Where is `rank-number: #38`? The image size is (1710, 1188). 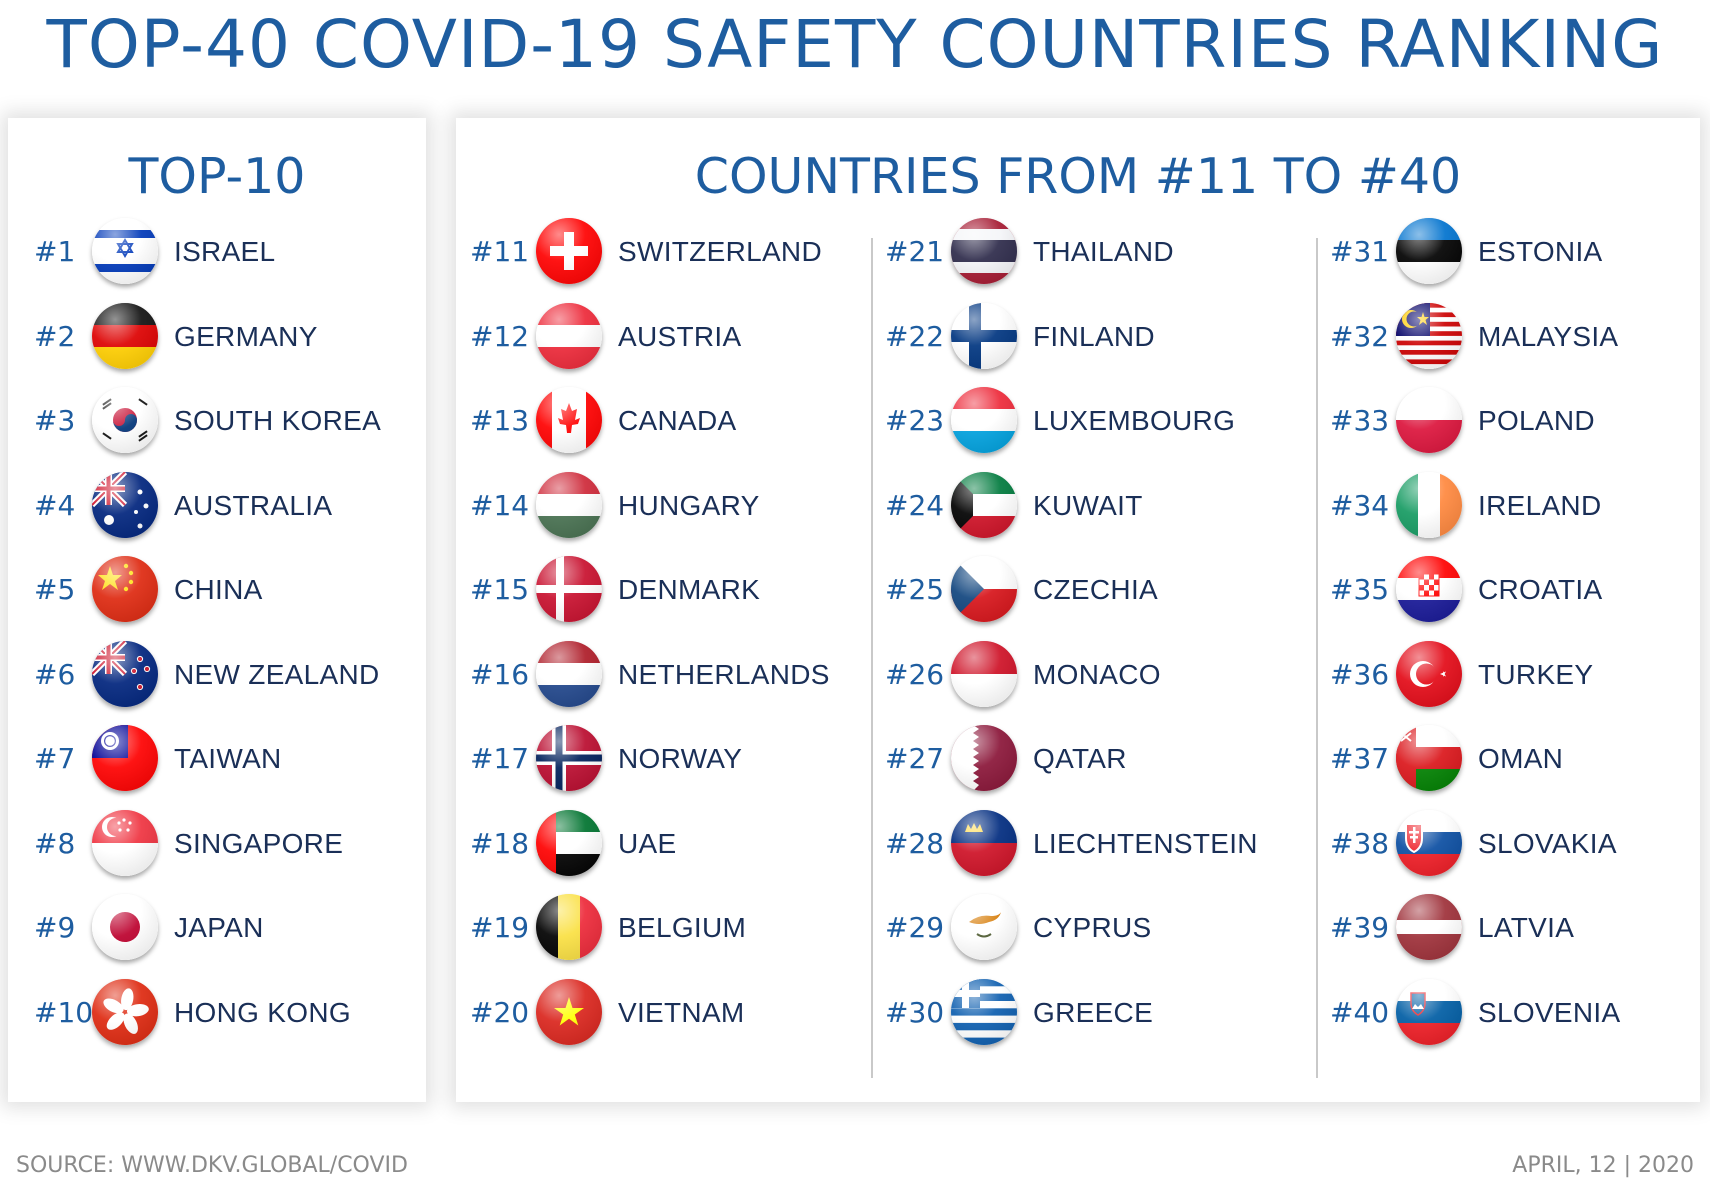 rank-number: #38 is located at coordinates (1360, 843).